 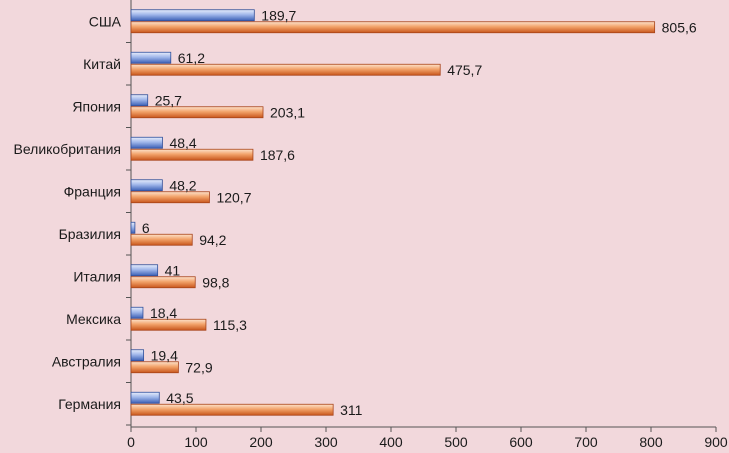 What do you see at coordinates (215, 282) in the screenshot?
I see `data-label: 98,8` at bounding box center [215, 282].